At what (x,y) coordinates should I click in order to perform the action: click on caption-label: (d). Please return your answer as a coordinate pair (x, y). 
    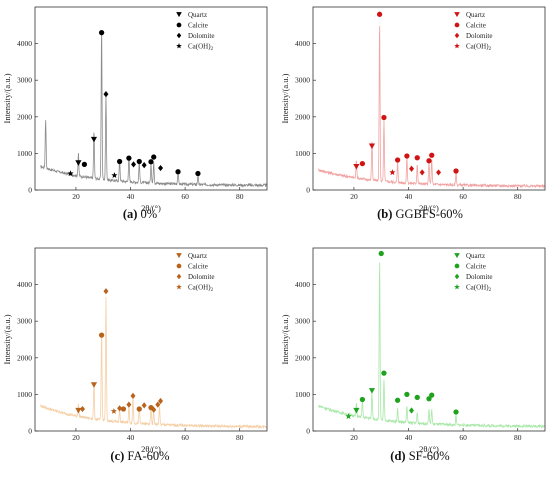
    Looking at the image, I should click on (398, 456).